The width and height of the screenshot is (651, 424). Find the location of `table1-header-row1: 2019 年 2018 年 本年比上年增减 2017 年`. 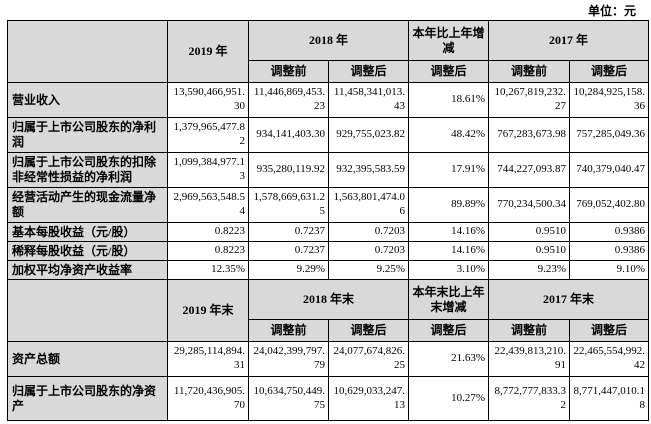

table1-header-row1: 2019 年 2018 年 本年比上年增减 2017 年 is located at coordinates (328, 51).